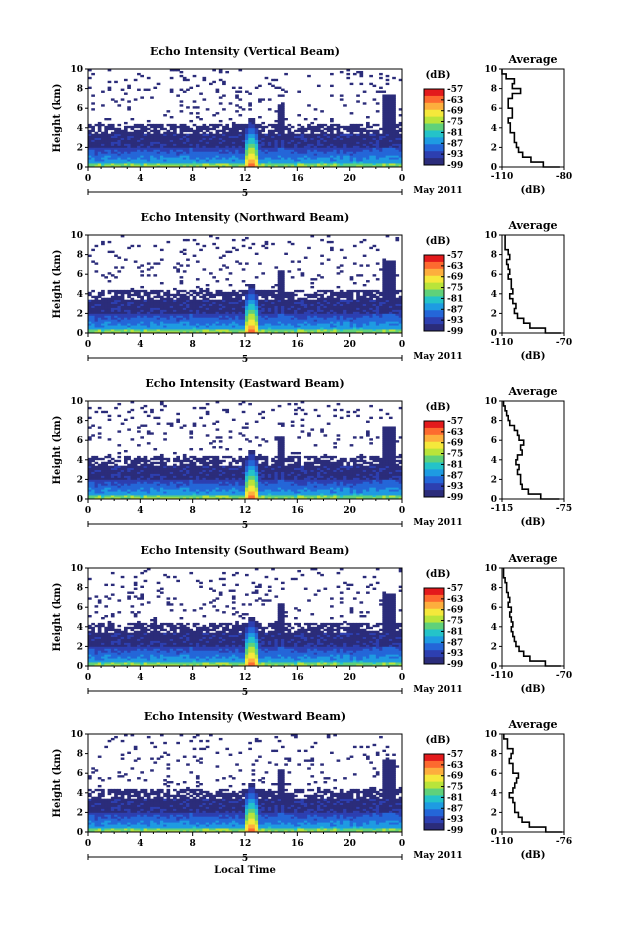 The height and width of the screenshot is (929, 620). I want to click on colorbar-tick-label: -63, so click(455, 267).